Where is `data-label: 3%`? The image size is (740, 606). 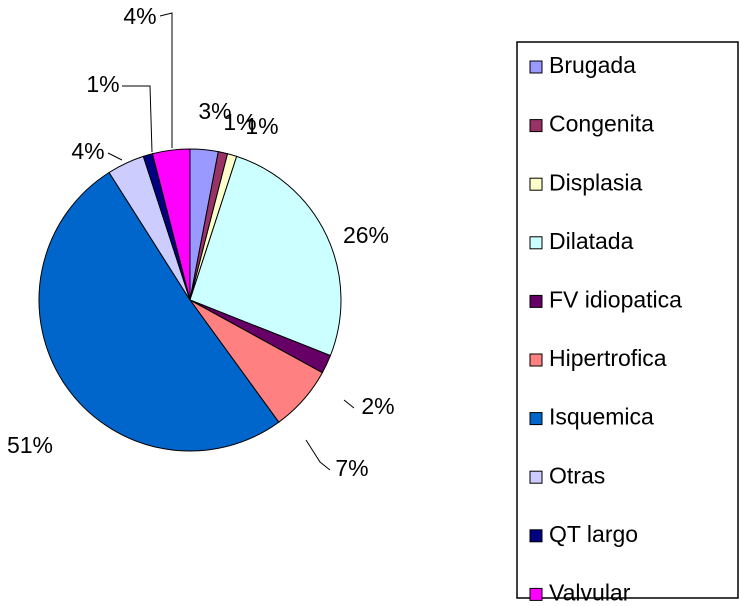 data-label: 3% is located at coordinates (214, 111).